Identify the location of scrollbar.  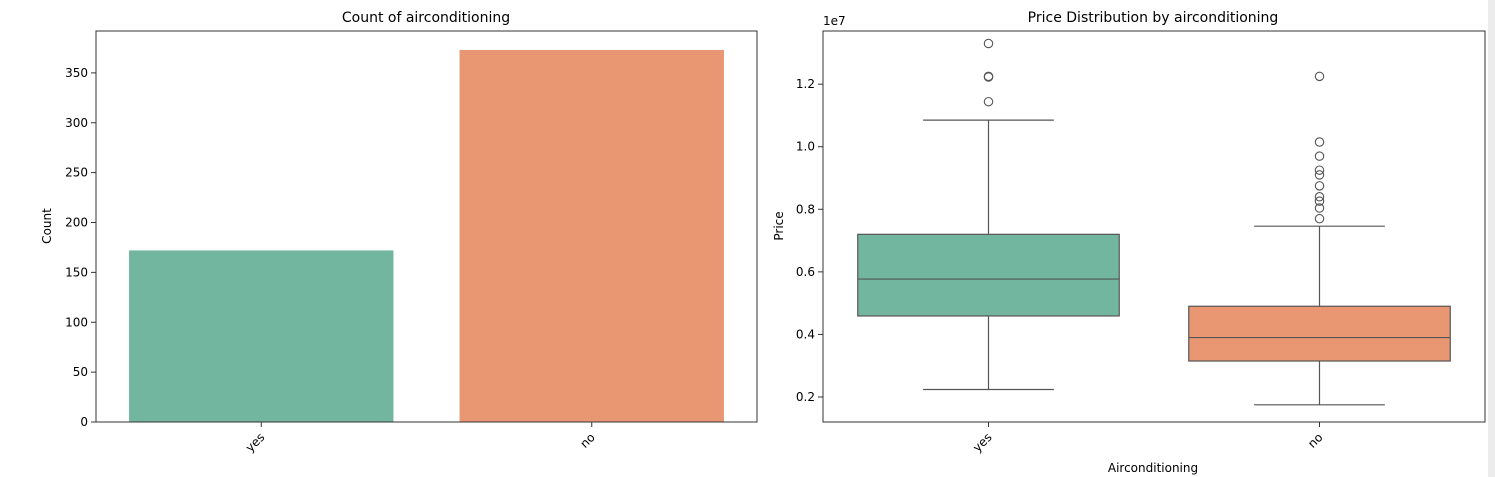
(1491, 238).